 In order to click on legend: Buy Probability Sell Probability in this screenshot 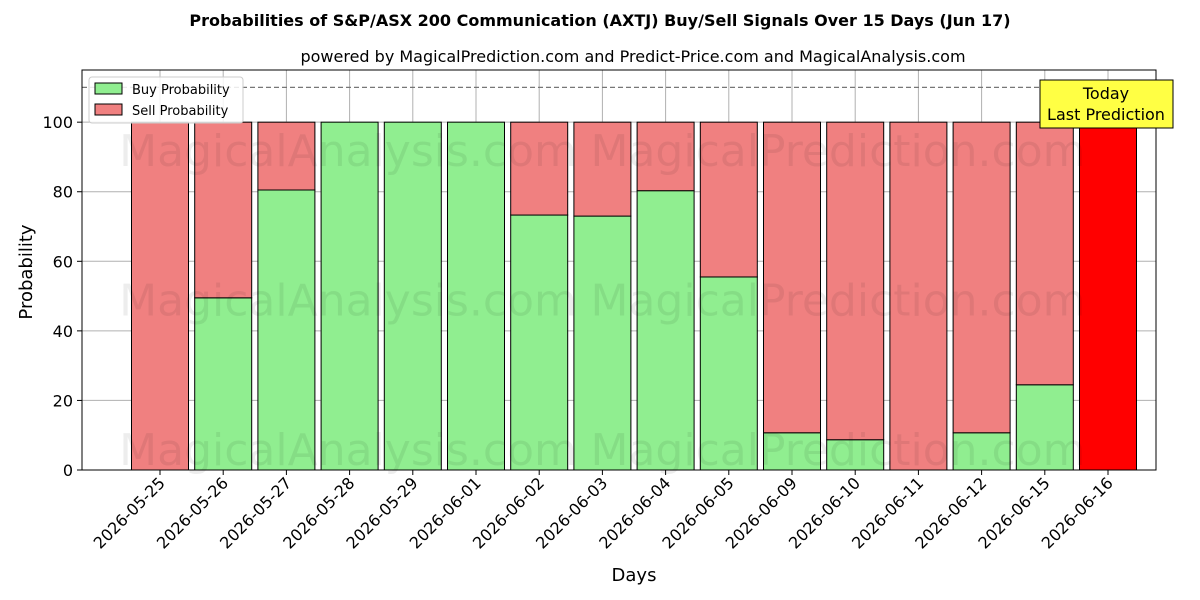, I will do `click(166, 100)`.